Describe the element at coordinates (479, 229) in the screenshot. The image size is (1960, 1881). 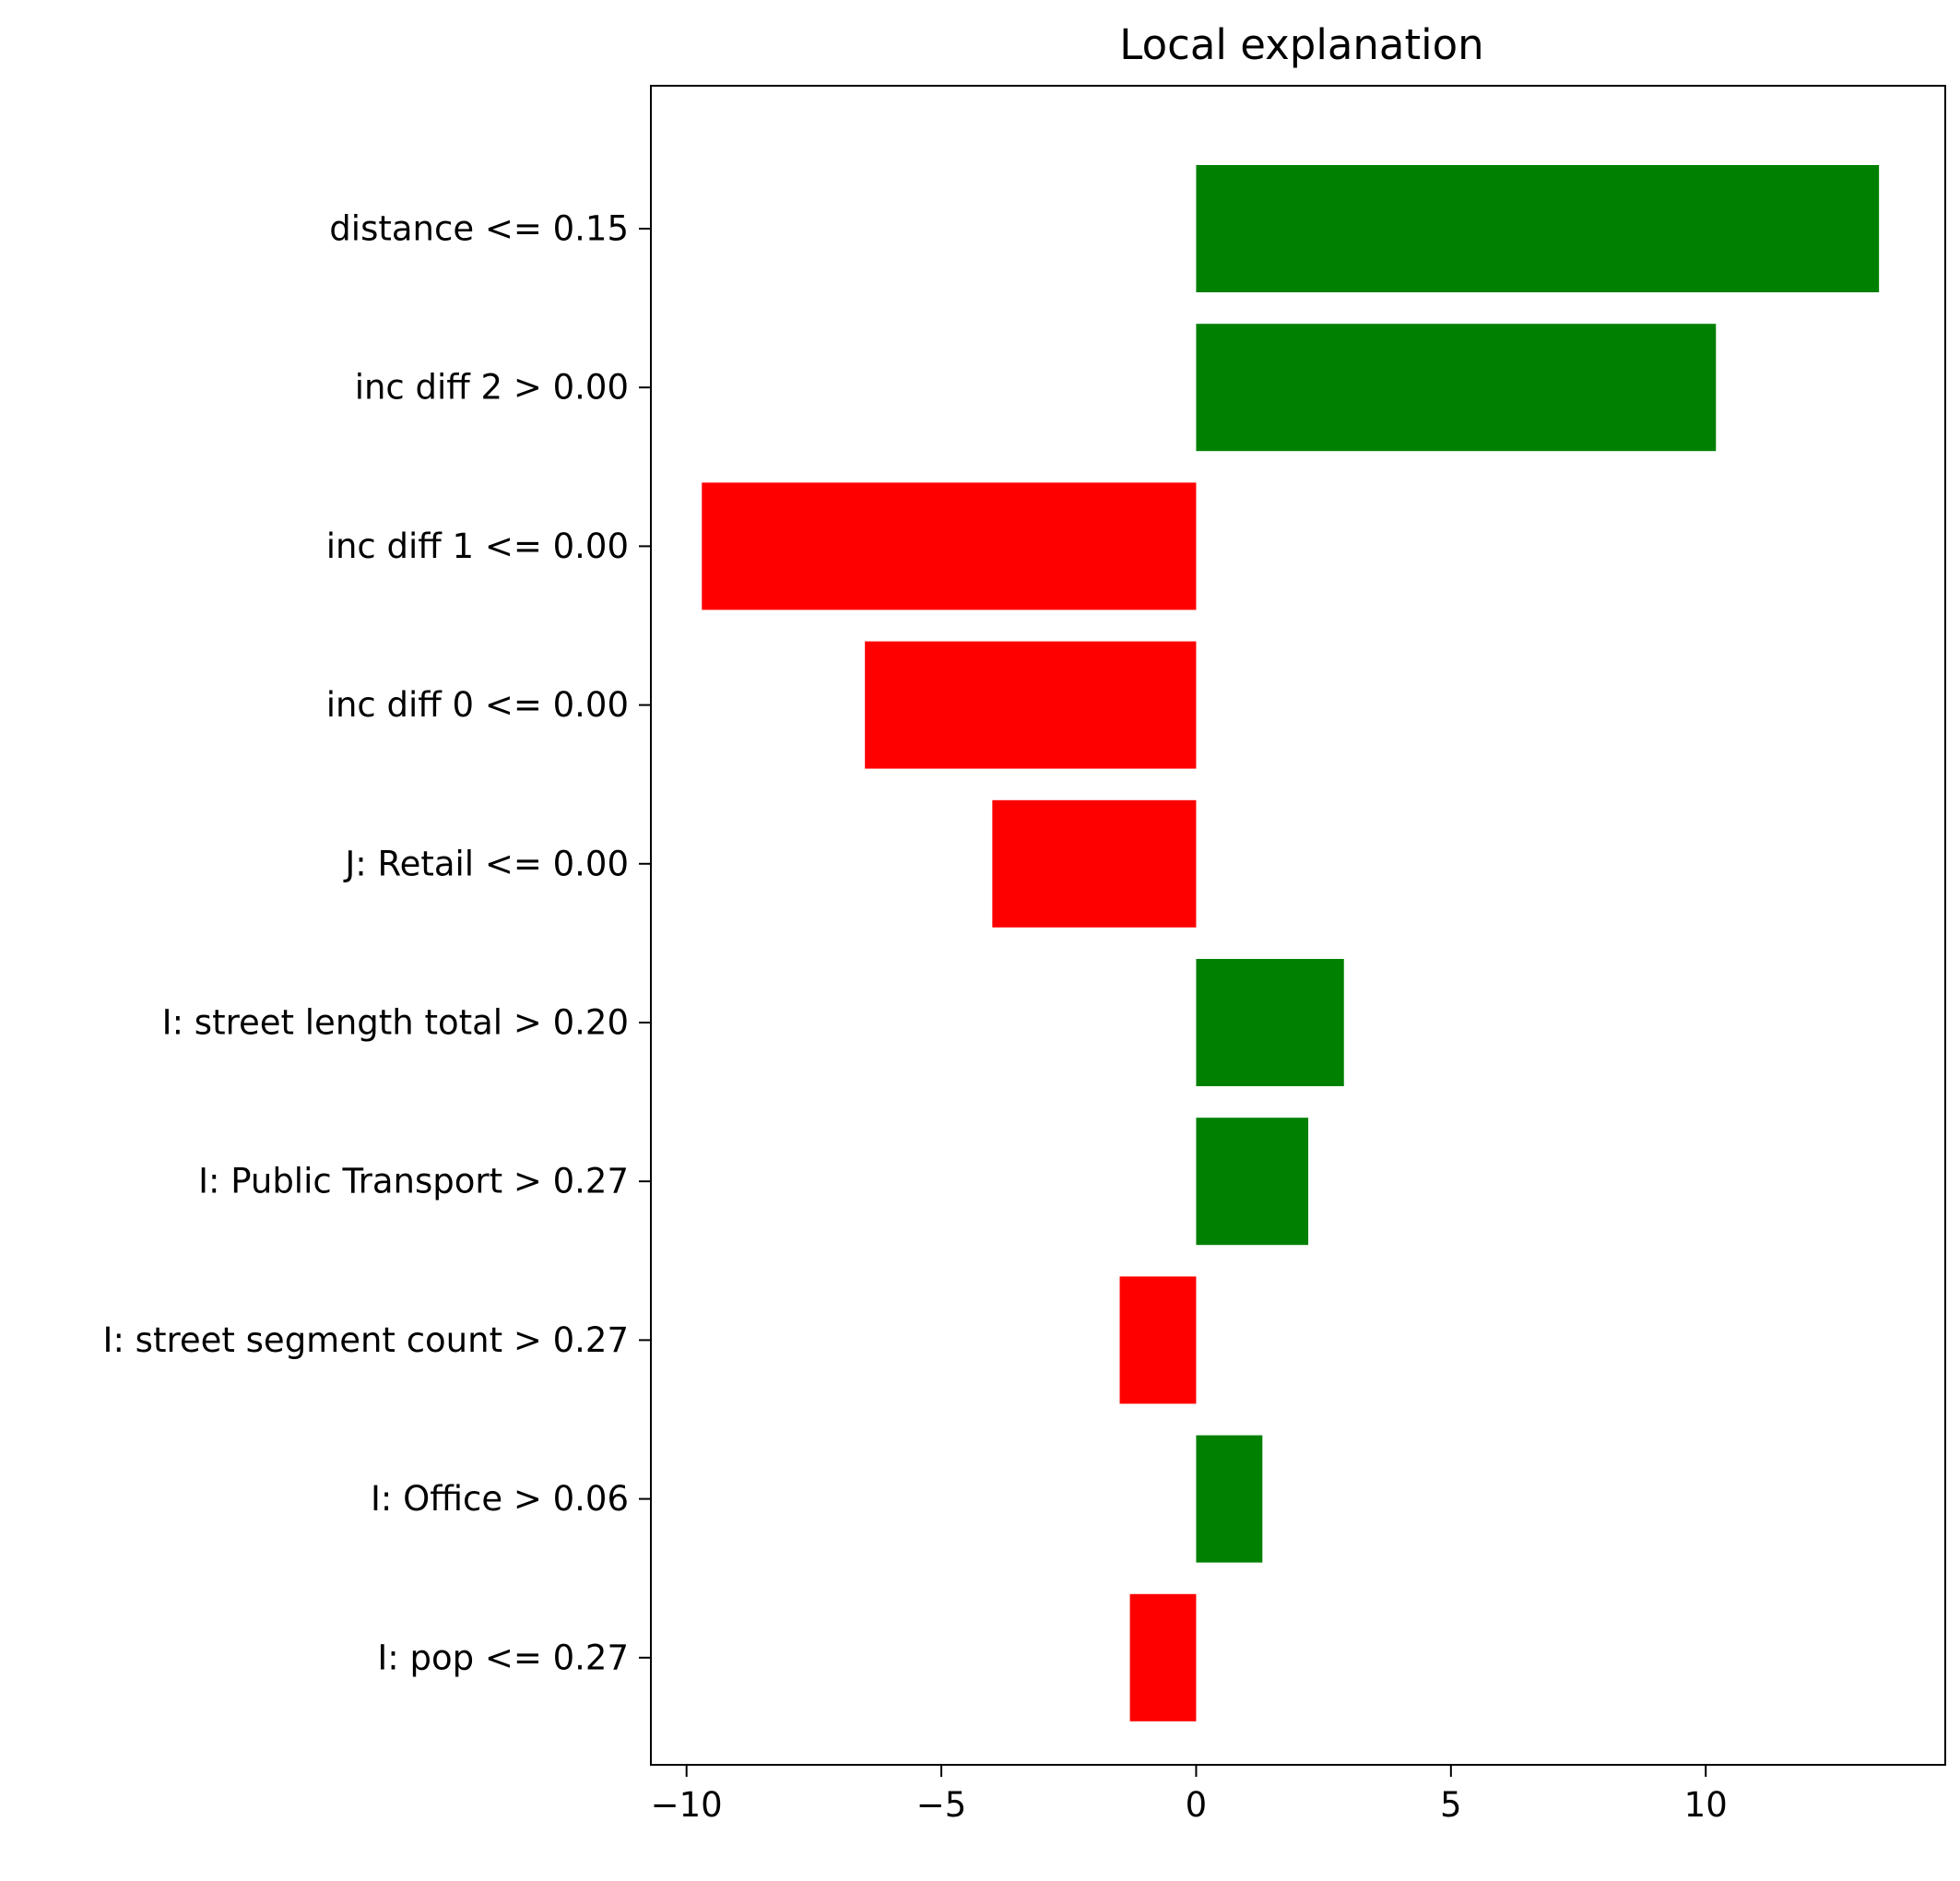
I see `y-tick-label-1: distance <= 0.15` at that location.